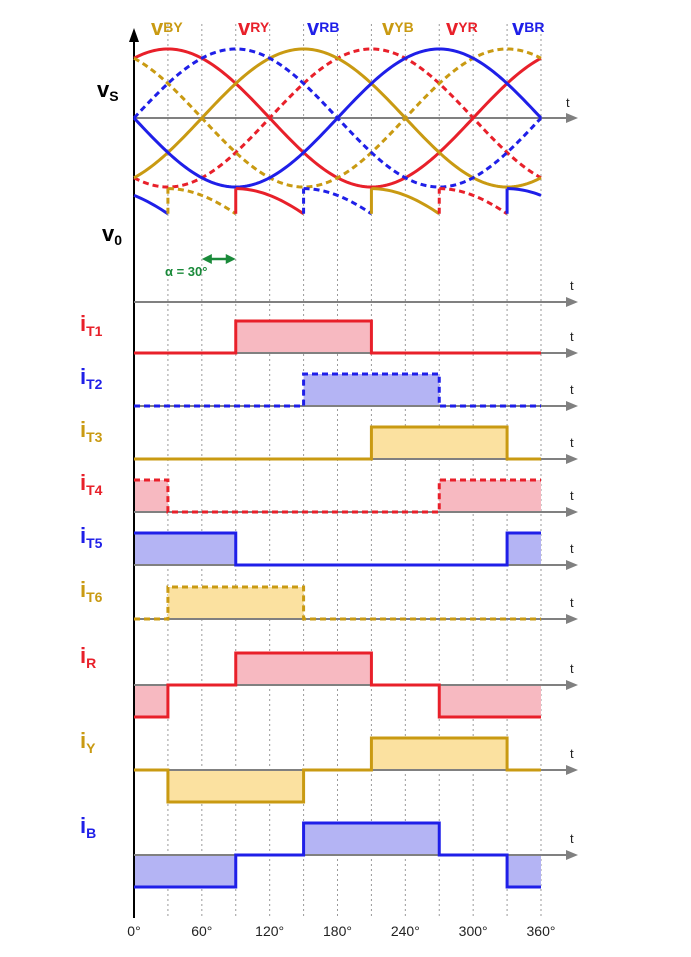  I want to click on x-tick-label: 180°, so click(337, 931).